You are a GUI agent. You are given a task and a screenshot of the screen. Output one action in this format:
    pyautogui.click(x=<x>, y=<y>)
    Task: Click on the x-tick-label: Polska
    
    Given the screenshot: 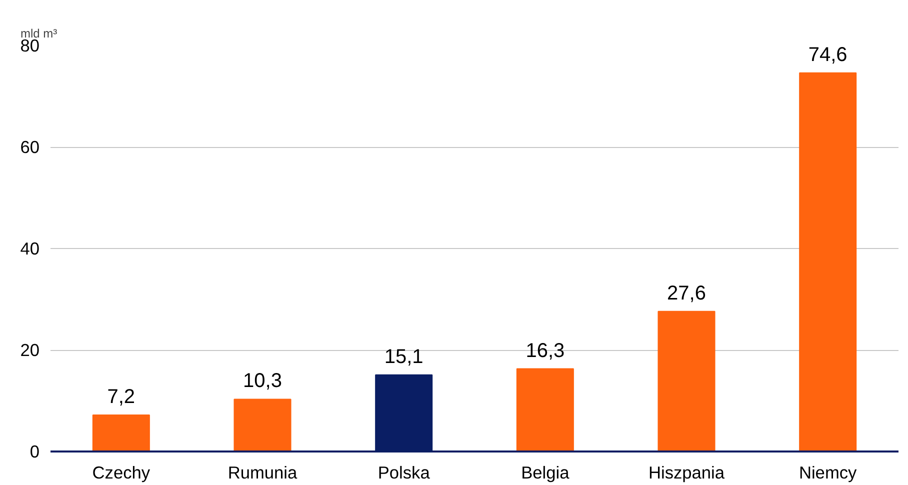 What is the action you would take?
    pyautogui.click(x=404, y=472)
    